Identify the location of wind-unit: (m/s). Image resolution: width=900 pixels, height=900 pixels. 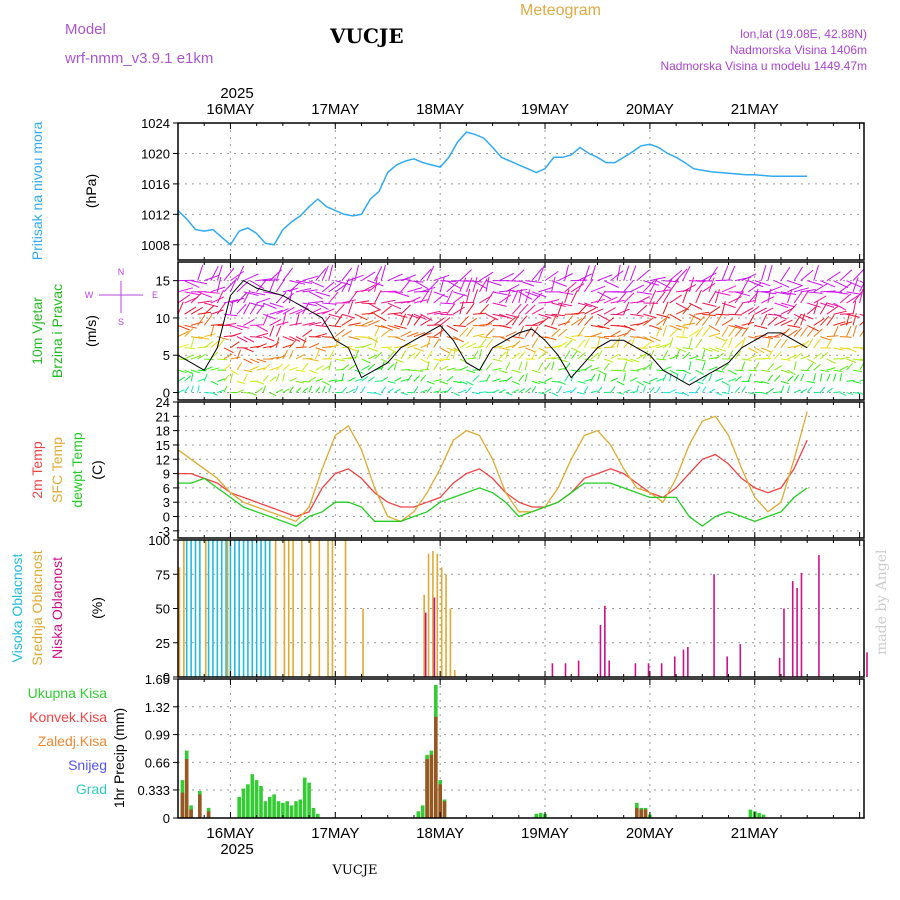
(91, 331).